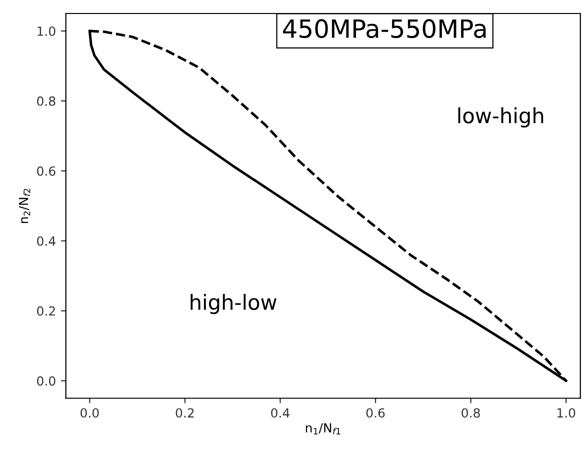  Describe the element at coordinates (47, 31) in the screenshot. I see `y-tick-label: 1.0` at that location.